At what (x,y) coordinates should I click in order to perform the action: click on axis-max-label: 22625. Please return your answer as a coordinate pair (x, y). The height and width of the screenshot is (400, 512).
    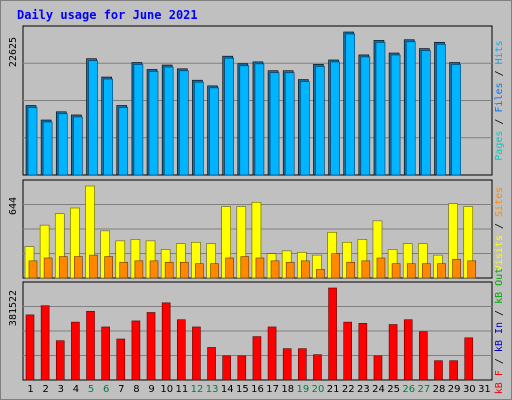
    Looking at the image, I should click on (13, 52).